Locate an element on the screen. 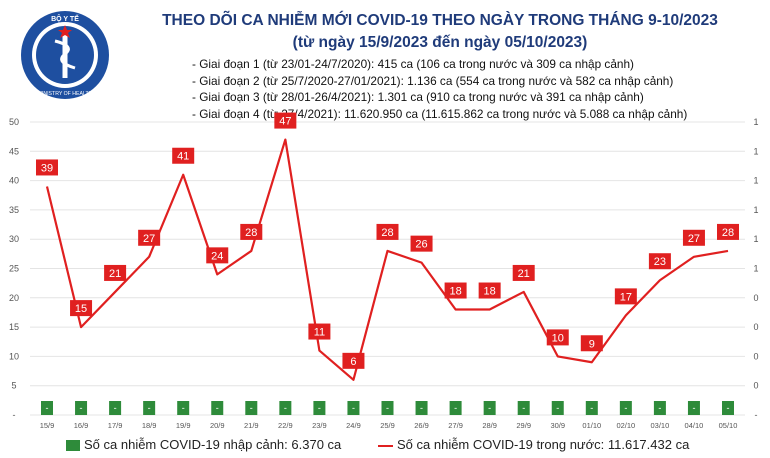  data-label: 23 is located at coordinates (660, 262).